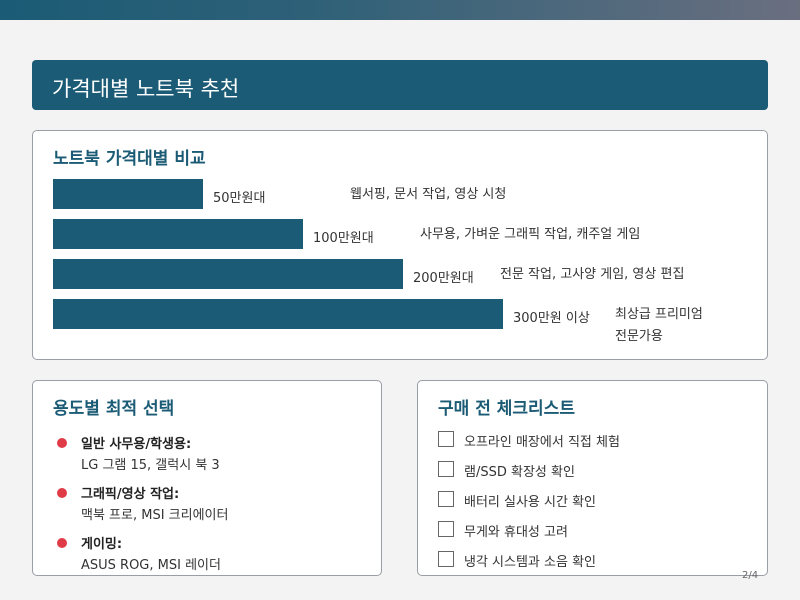 The image size is (800, 600). What do you see at coordinates (428, 194) in the screenshot?
I see `price-desc-50: 웹서핑, 문서 작업, 영상 시청` at bounding box center [428, 194].